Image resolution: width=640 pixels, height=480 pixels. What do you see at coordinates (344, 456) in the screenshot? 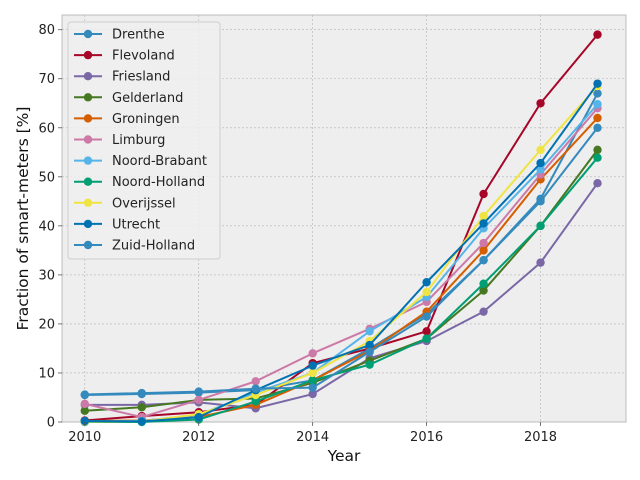
I see `x-axis-label: Year` at bounding box center [344, 456].